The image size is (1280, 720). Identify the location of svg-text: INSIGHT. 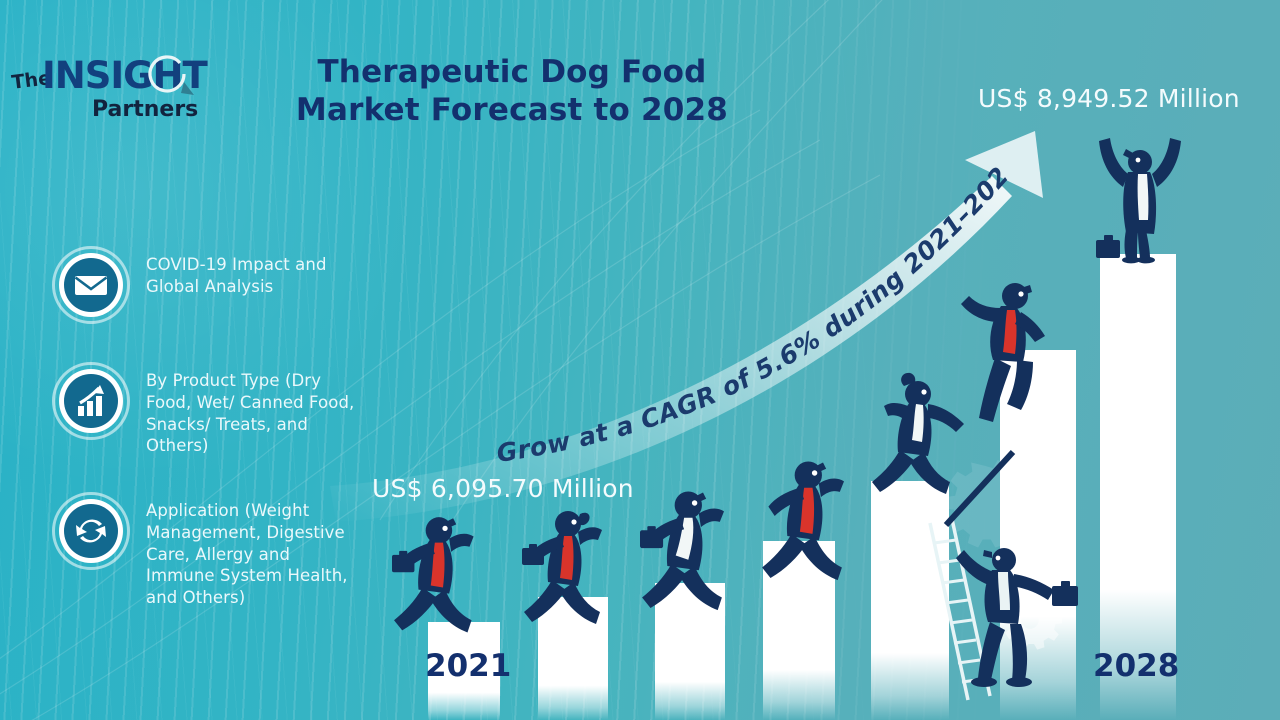
(125, 75).